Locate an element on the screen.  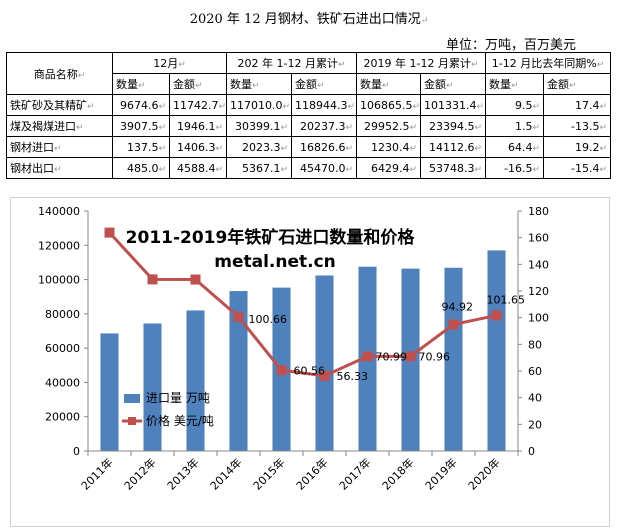
table-cell: 64.4↵ is located at coordinates (515, 147).